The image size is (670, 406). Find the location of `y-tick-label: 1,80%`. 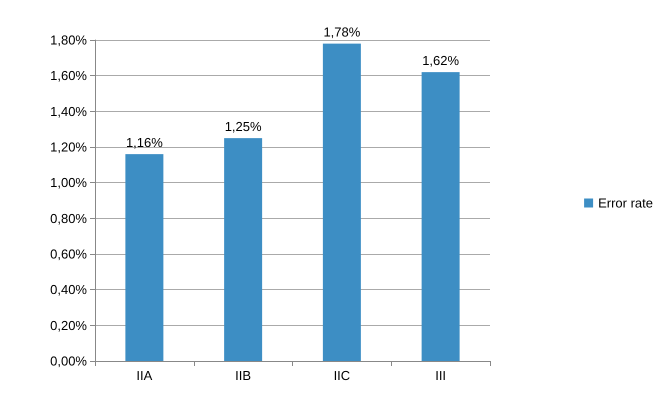

y-tick-label: 1,80% is located at coordinates (69, 40).